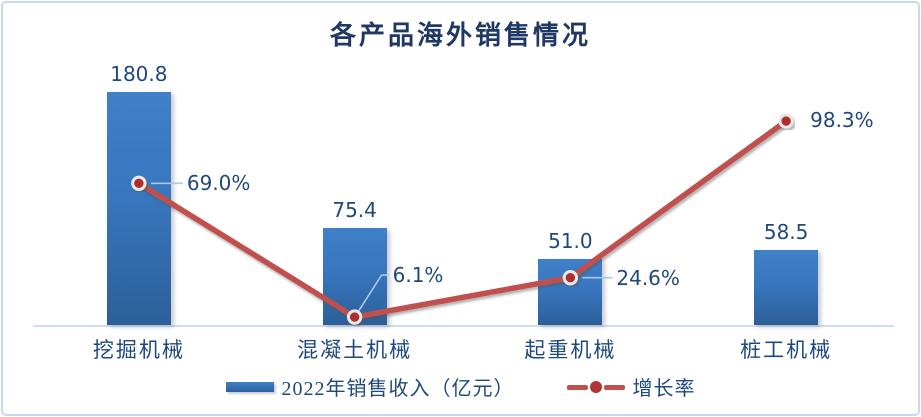 This screenshot has height=417, width=921. What do you see at coordinates (570, 350) in the screenshot?
I see `category-label: 起重机械` at bounding box center [570, 350].